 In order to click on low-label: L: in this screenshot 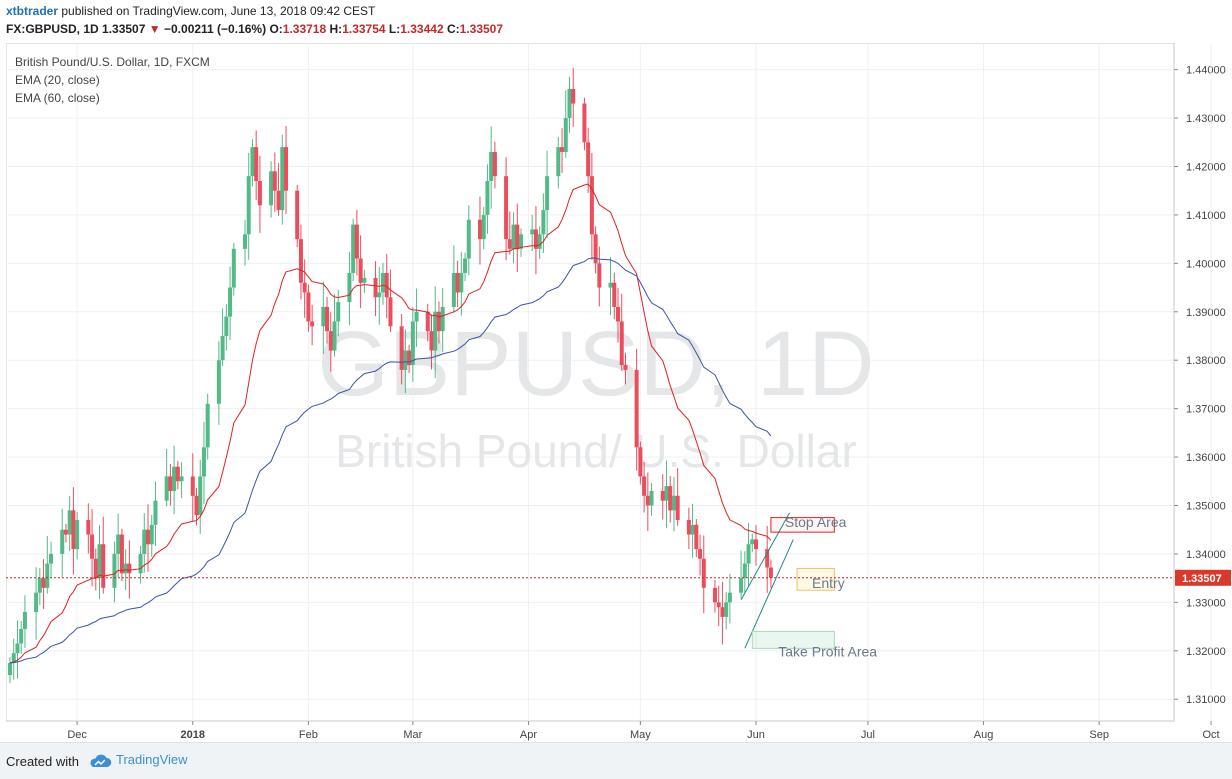, I will do `click(394, 29)`.